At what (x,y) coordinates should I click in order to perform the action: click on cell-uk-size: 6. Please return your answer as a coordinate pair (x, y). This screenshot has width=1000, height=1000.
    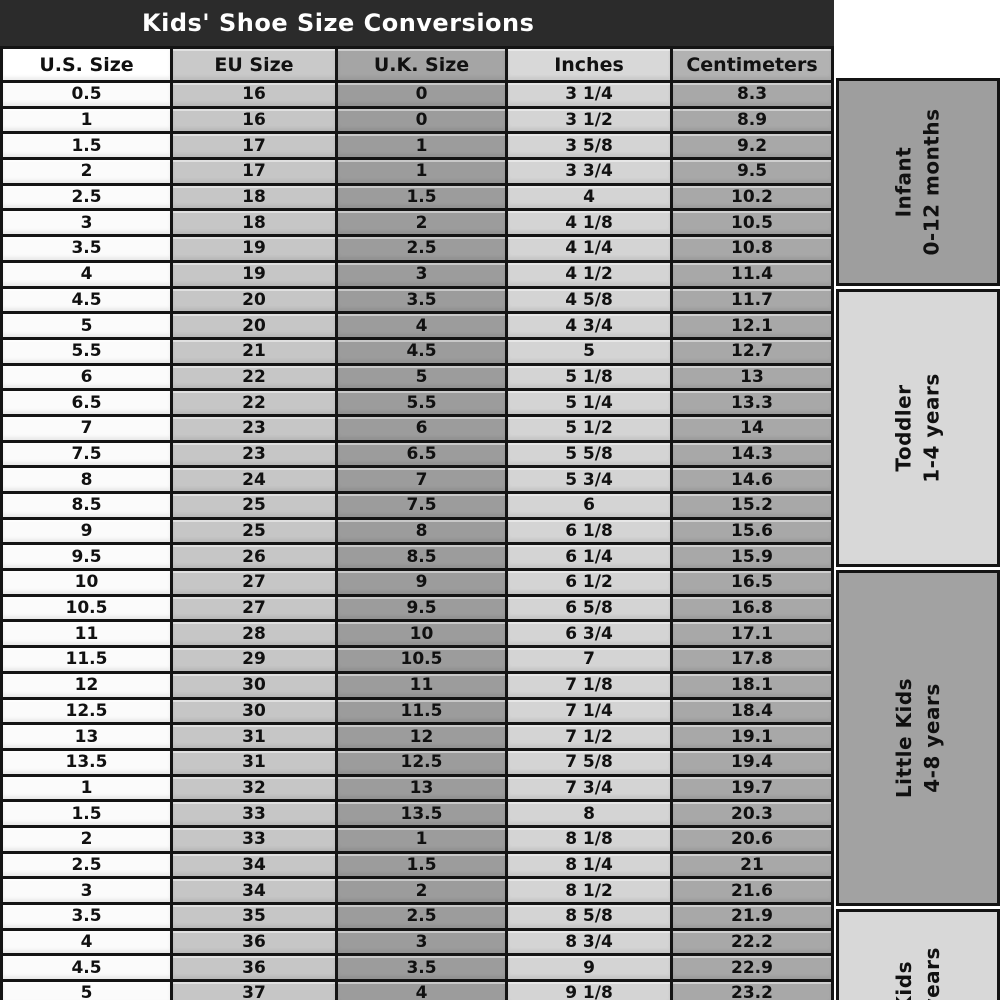
    Looking at the image, I should click on (423, 429).